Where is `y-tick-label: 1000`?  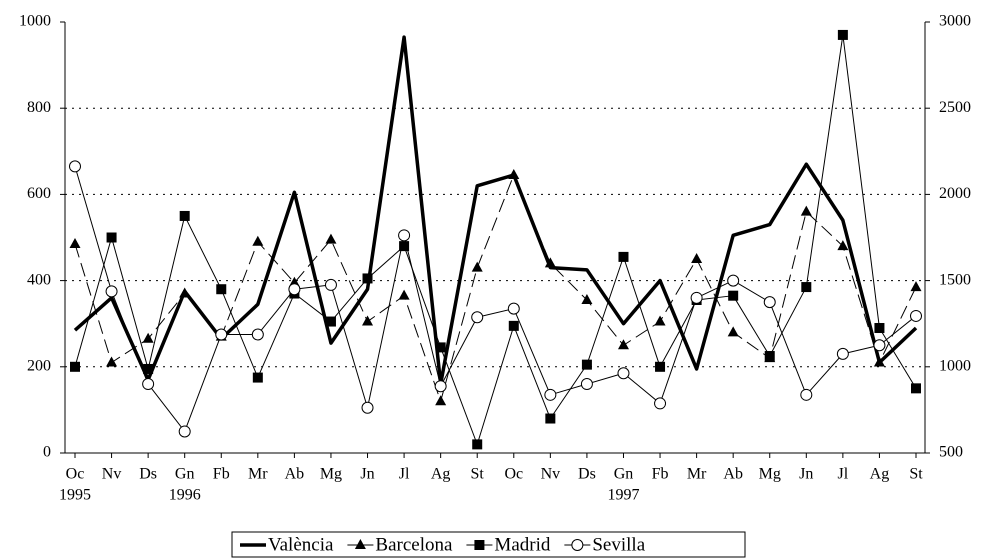 y-tick-label: 1000 is located at coordinates (35, 21).